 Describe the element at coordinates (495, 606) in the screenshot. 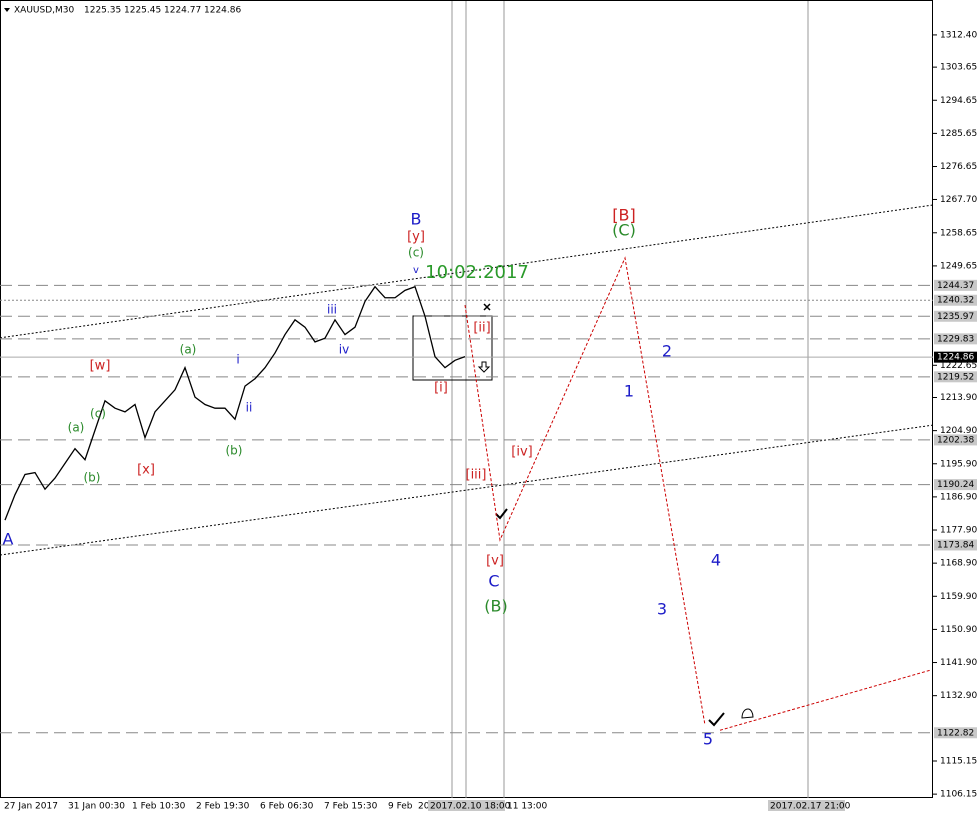

I see `wave-label: (B)` at that location.